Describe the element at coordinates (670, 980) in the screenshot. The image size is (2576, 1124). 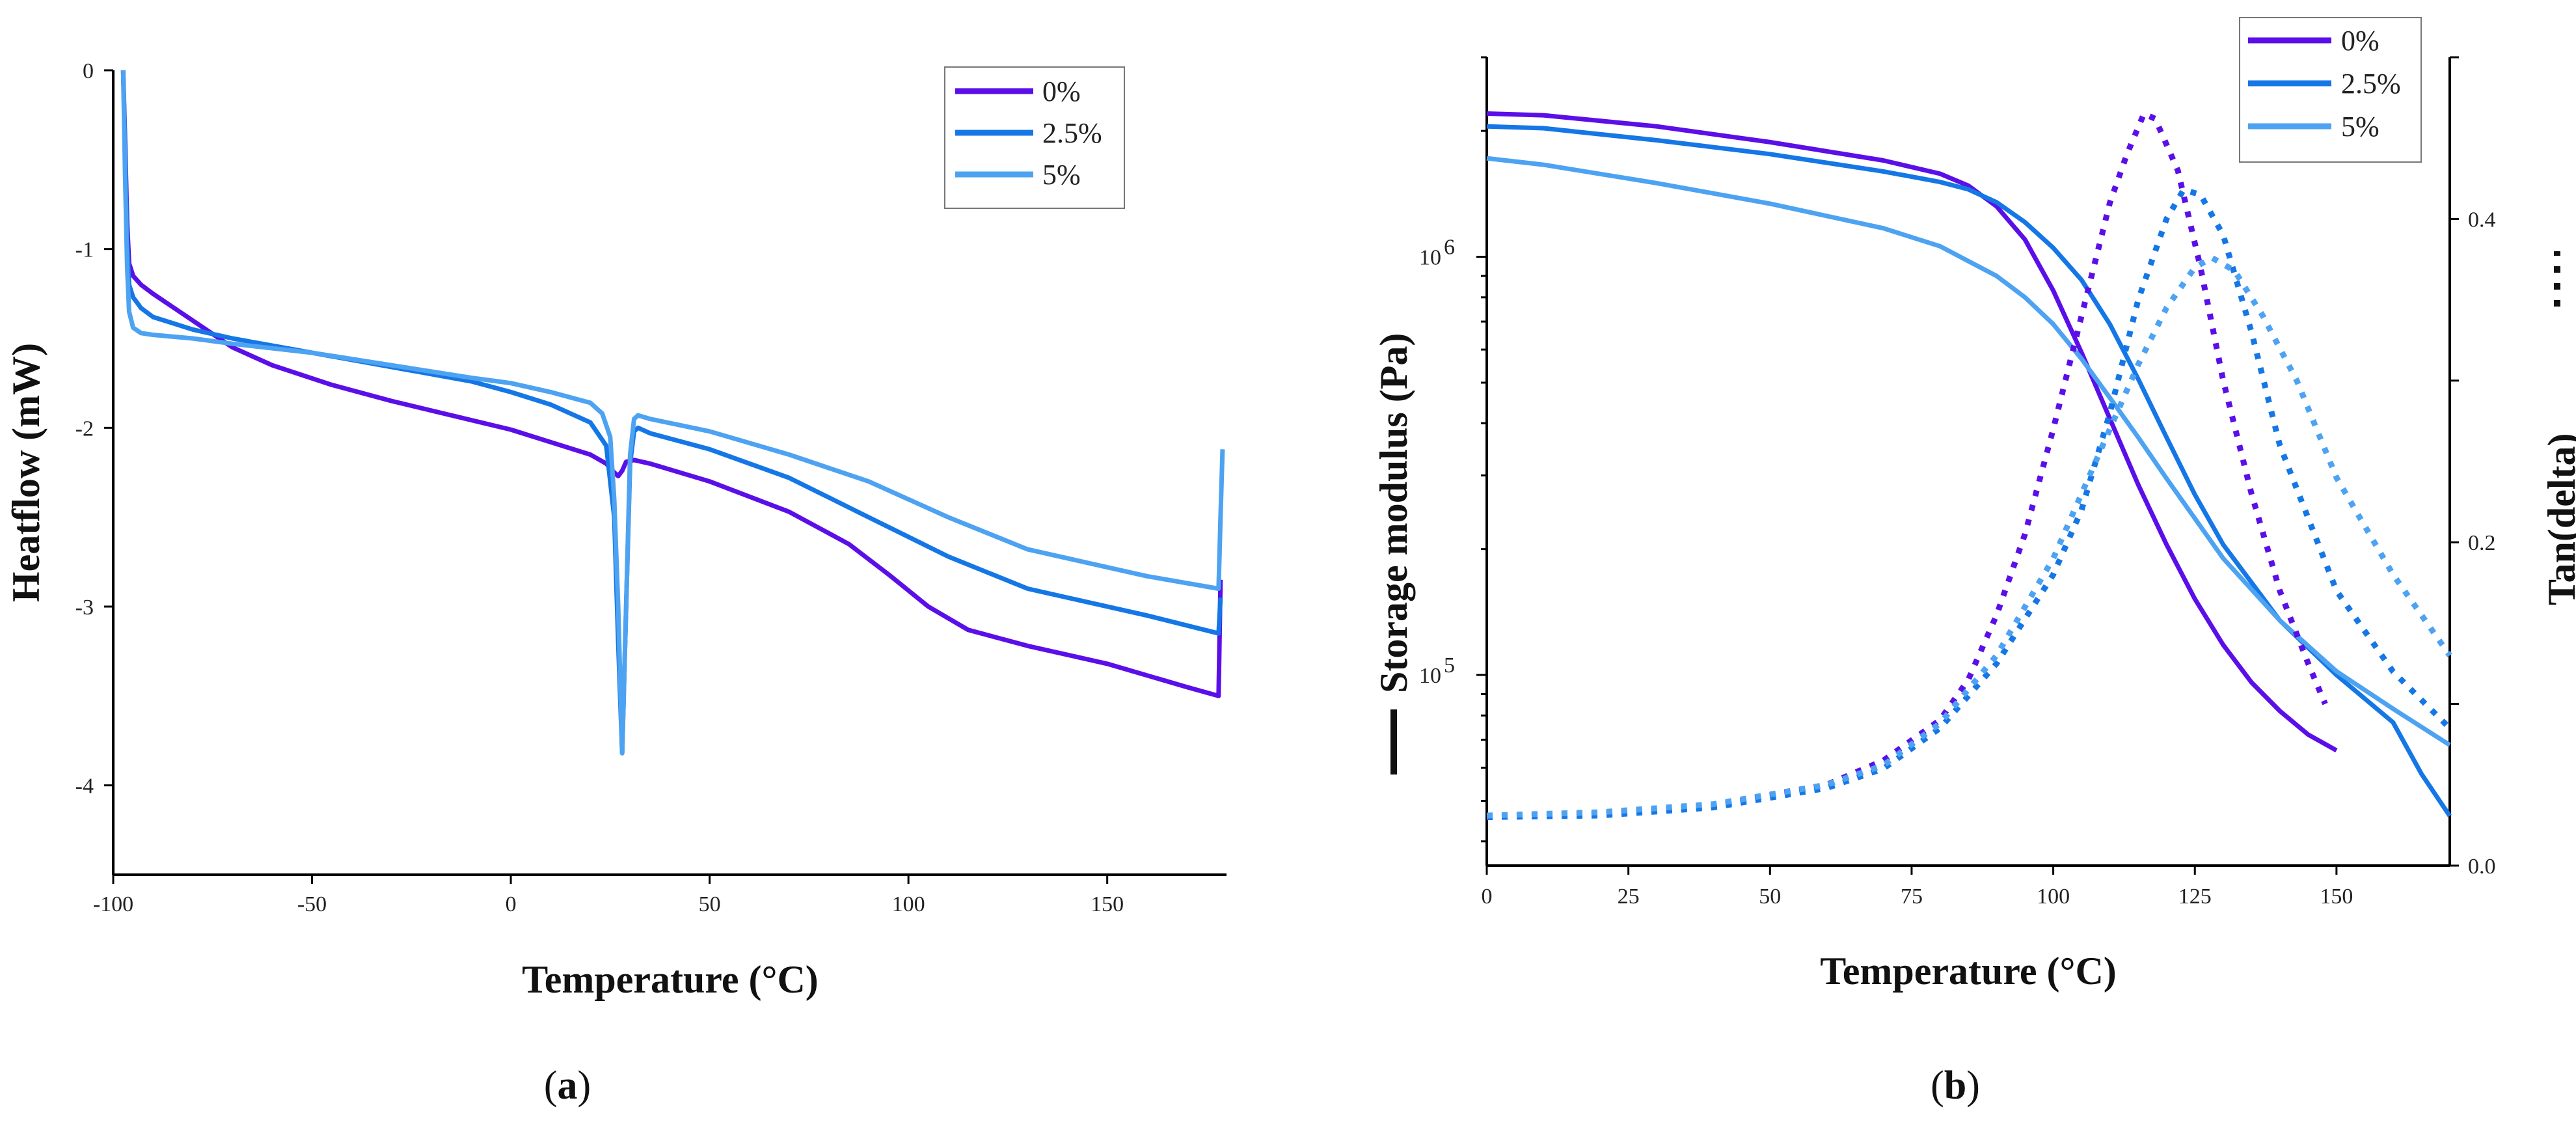
I see `panel-a-x-axis-label: Temperature (°C)` at that location.